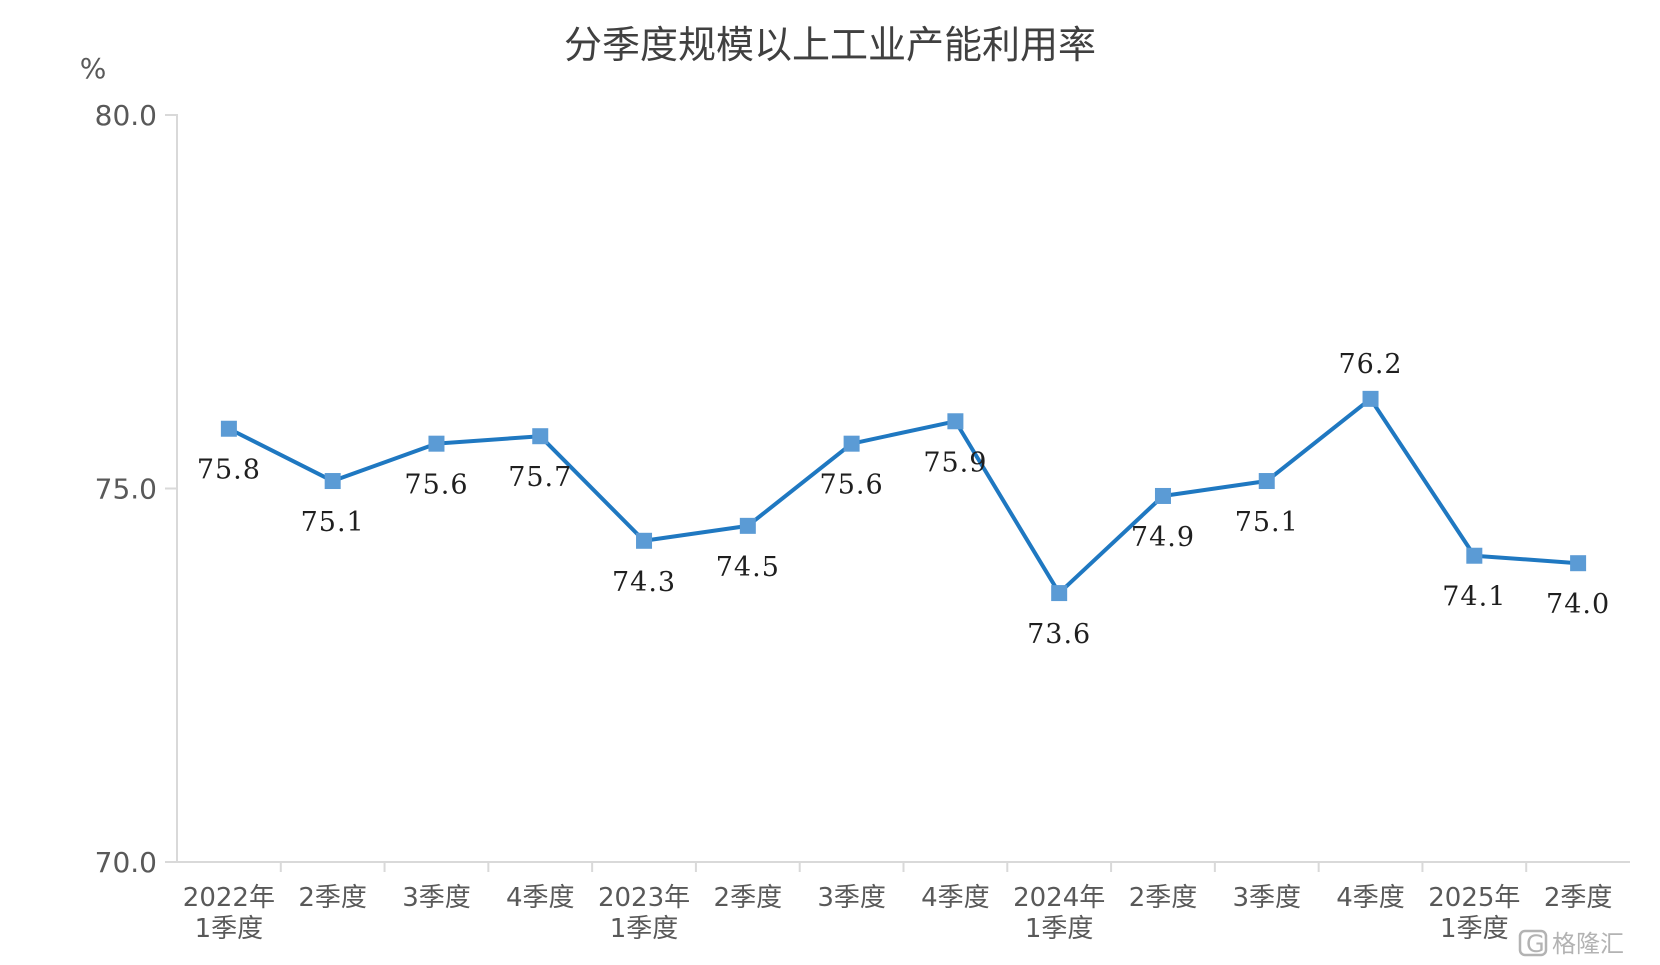 The height and width of the screenshot is (965, 1660). I want to click on data-label: 74.3, so click(644, 582).